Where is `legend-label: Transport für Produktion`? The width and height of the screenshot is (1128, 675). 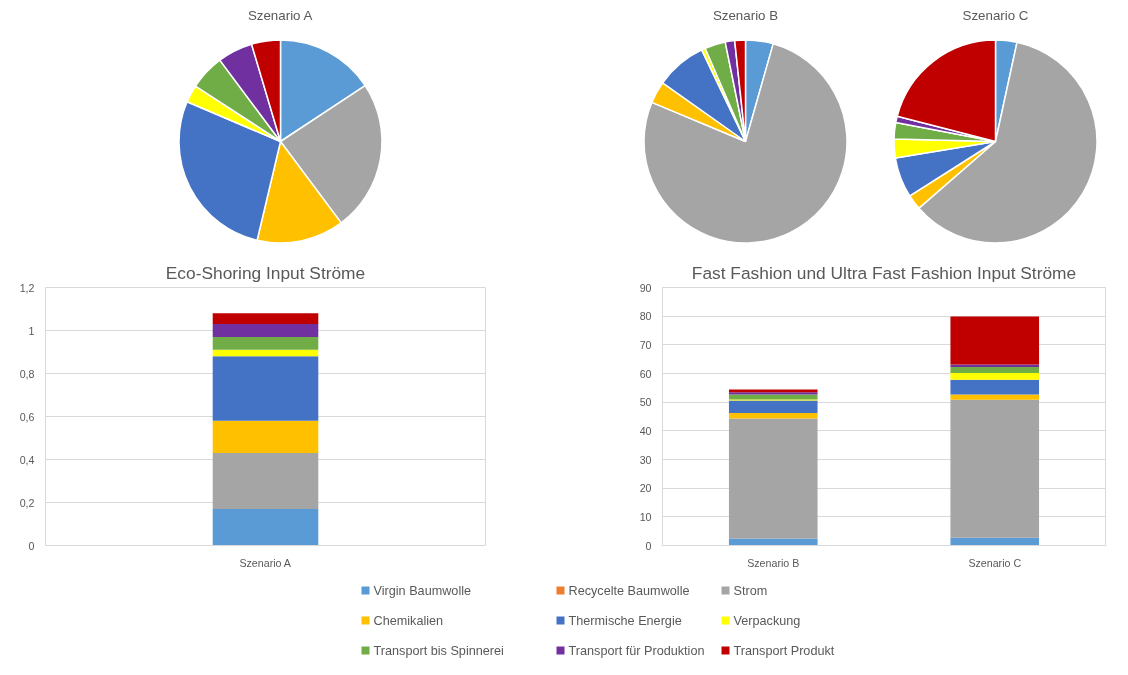 legend-label: Transport für Produktion is located at coordinates (636, 650).